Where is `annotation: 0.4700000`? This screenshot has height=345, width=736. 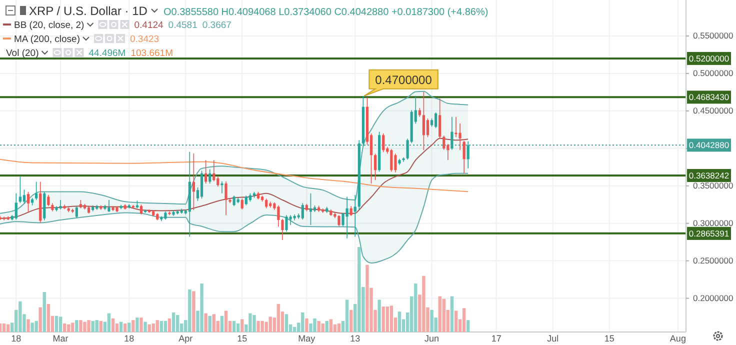
annotation: 0.4700000 is located at coordinates (403, 79).